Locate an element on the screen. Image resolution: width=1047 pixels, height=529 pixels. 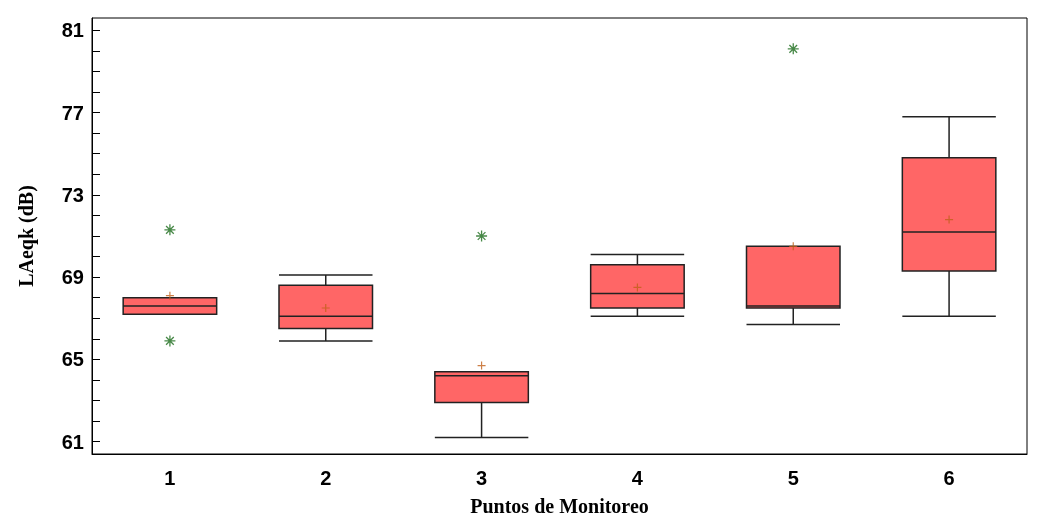
y-tick-label: 65 is located at coordinates (72, 359).